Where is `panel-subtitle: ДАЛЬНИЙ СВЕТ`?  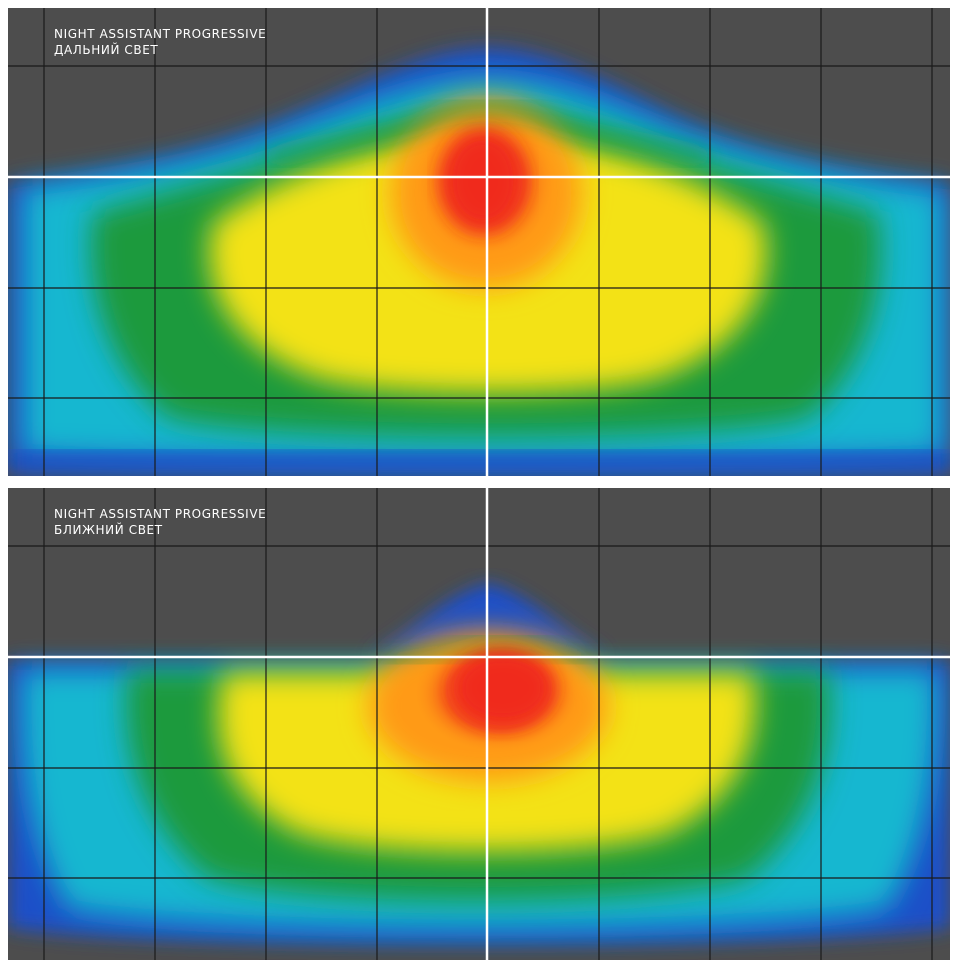
panel-subtitle: ДАЛЬНИЙ СВЕТ is located at coordinates (106, 50).